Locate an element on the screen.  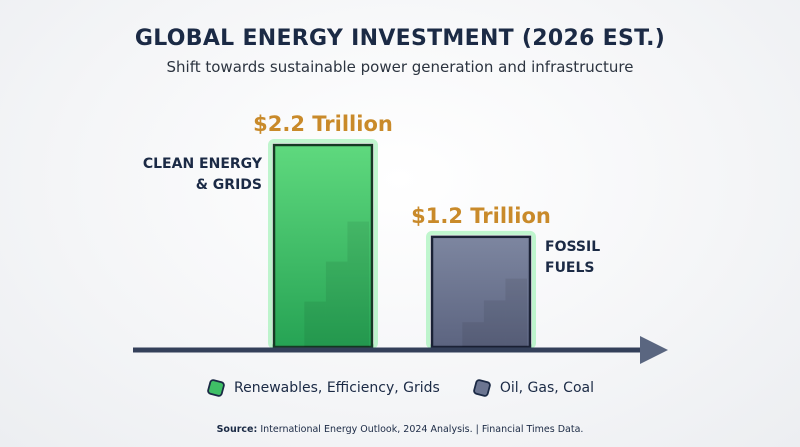
legend-label-fossil: Oil, Gas, Coal is located at coordinates (546, 388).